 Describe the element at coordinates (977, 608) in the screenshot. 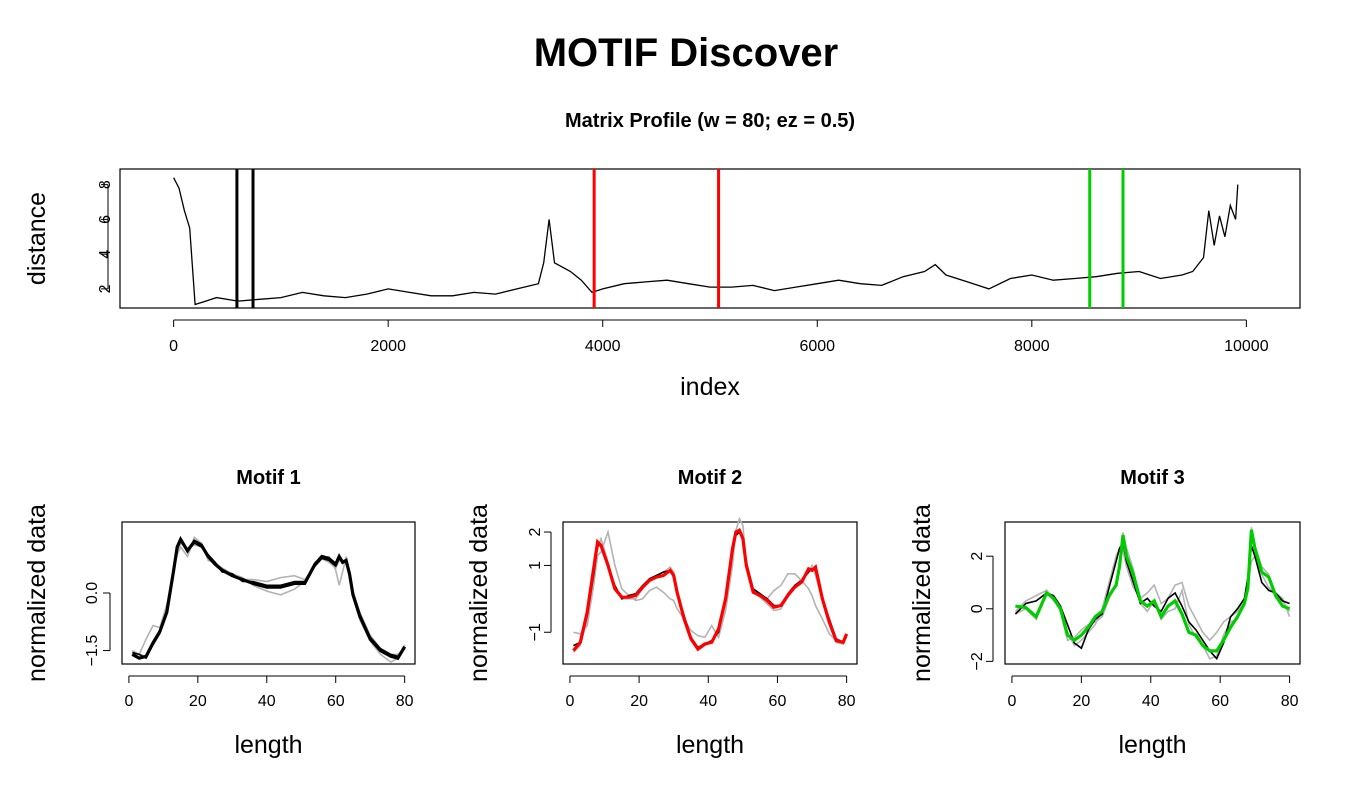

I see `y-tick-label: 0` at that location.